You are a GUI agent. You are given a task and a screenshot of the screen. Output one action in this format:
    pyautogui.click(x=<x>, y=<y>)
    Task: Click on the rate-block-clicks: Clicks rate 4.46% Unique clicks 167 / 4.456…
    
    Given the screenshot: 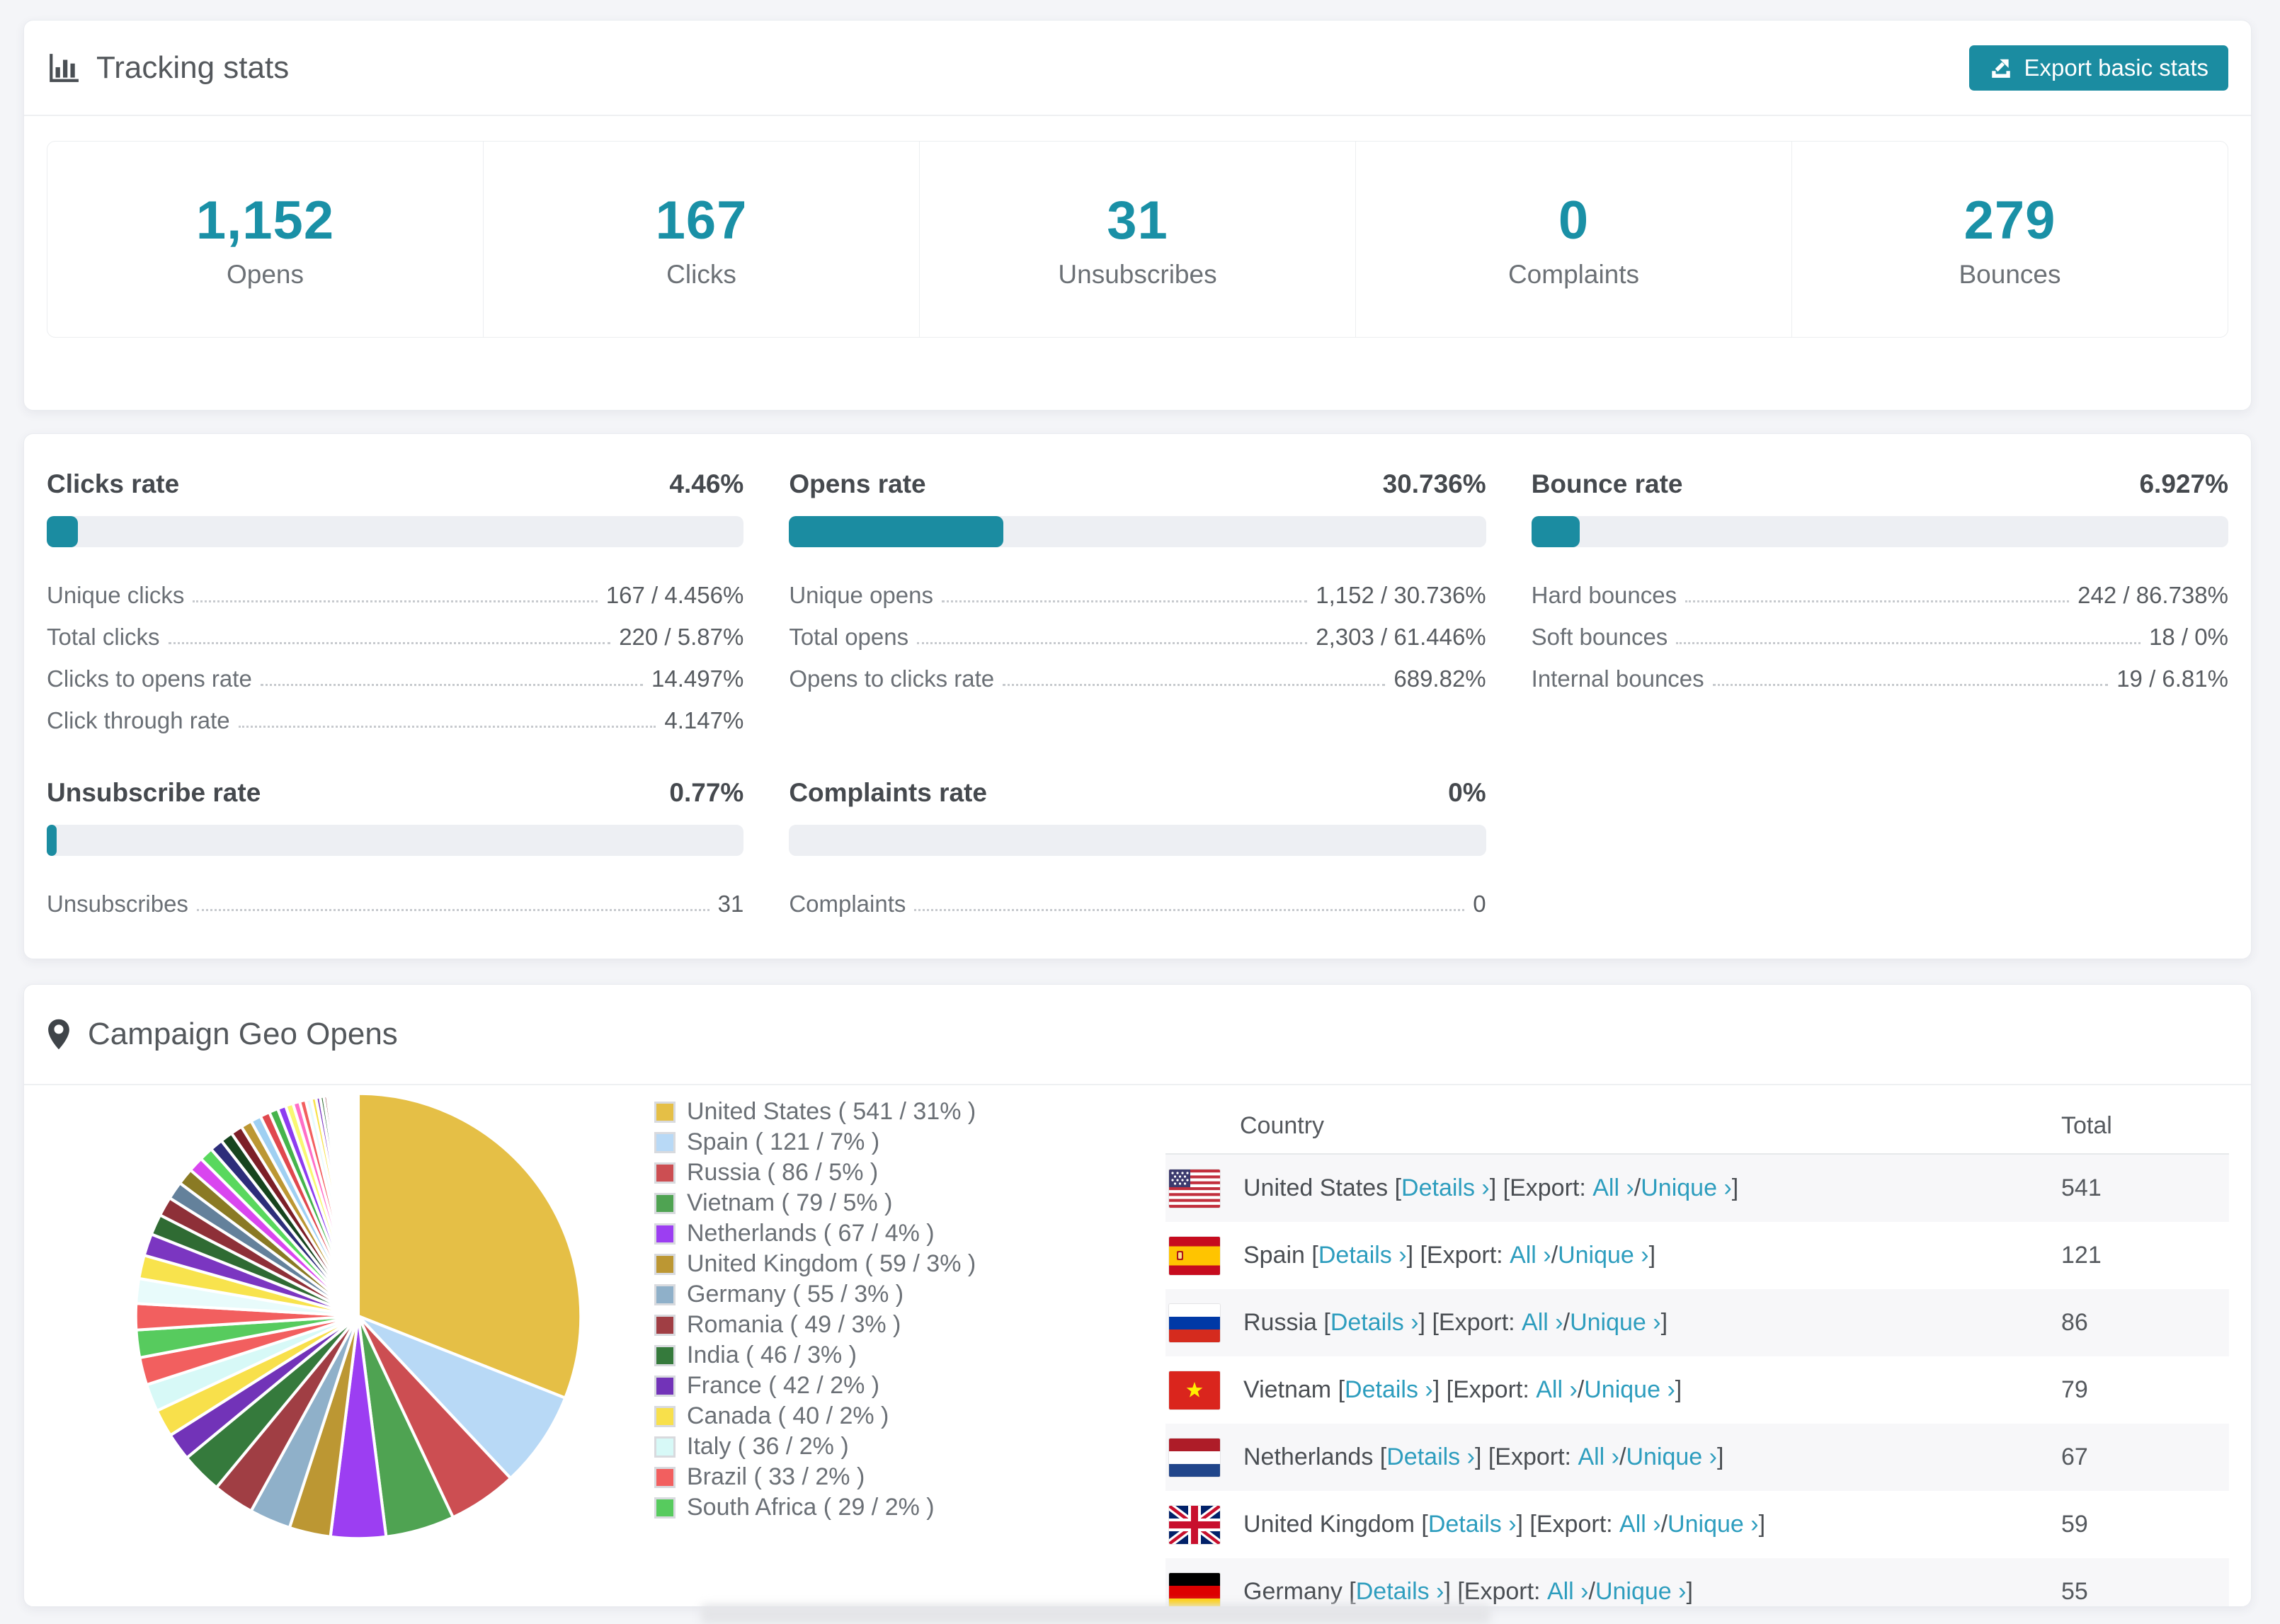 What is the action you would take?
    pyautogui.click(x=395, y=601)
    